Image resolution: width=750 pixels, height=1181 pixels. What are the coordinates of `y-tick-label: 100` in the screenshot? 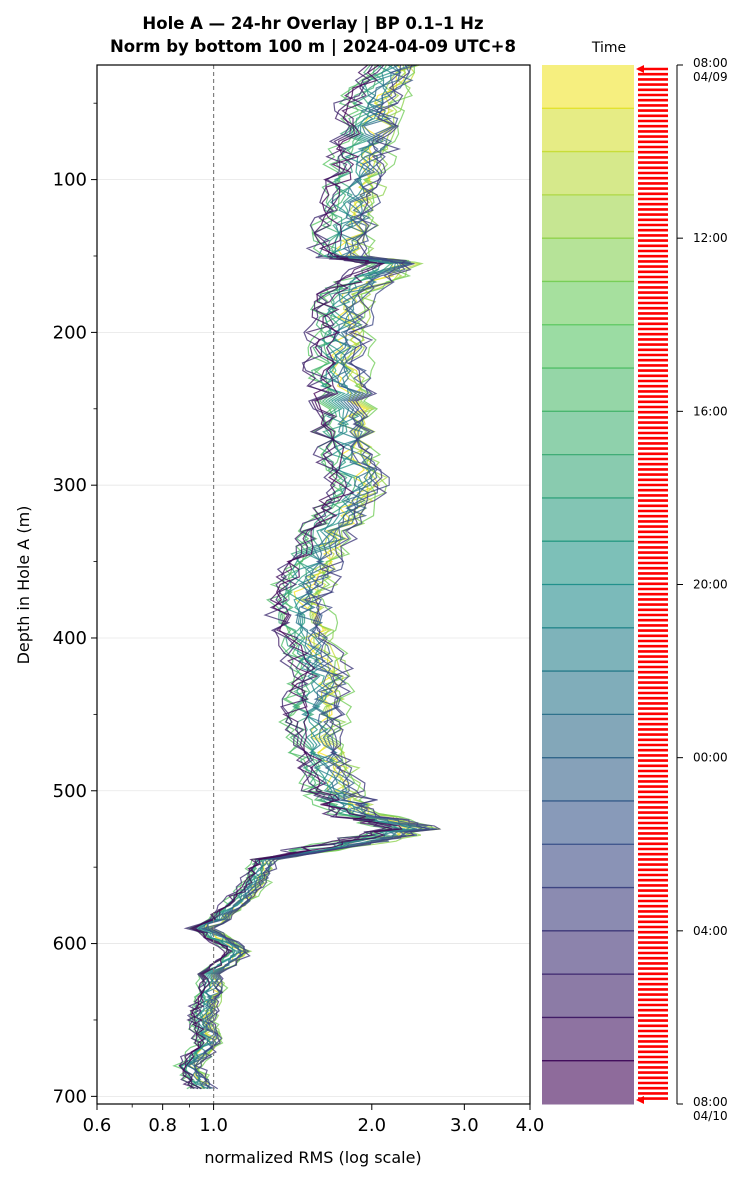 It's located at (70, 180).